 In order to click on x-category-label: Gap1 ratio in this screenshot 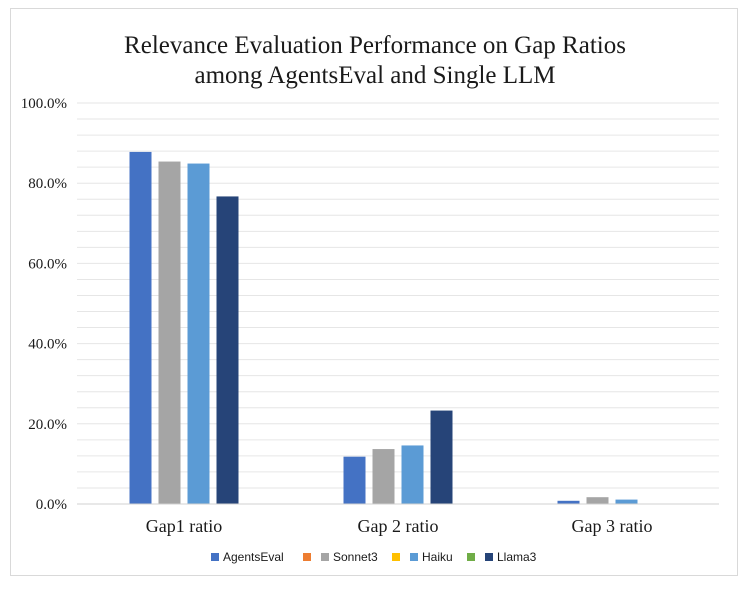, I will do `click(184, 526)`.